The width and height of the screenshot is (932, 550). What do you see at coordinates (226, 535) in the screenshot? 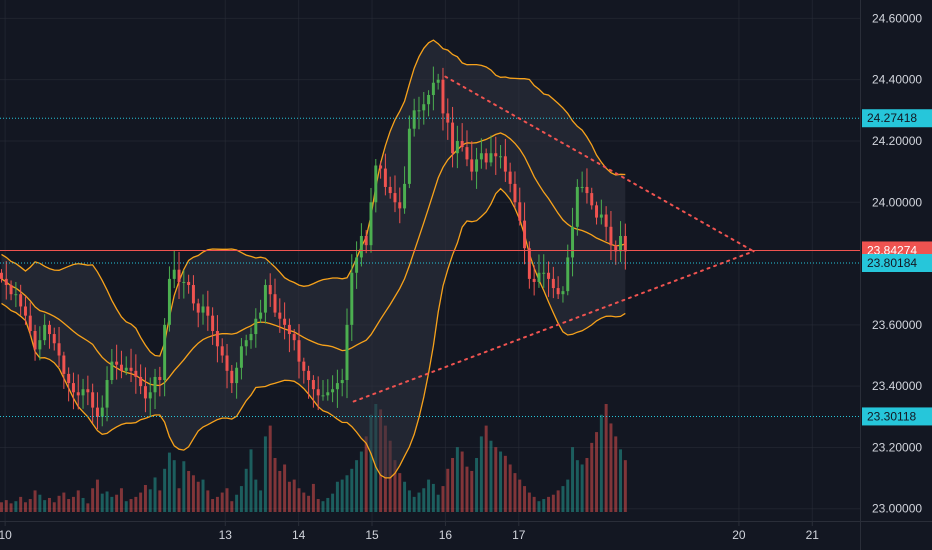
I see `time-tick-label: 13` at bounding box center [226, 535].